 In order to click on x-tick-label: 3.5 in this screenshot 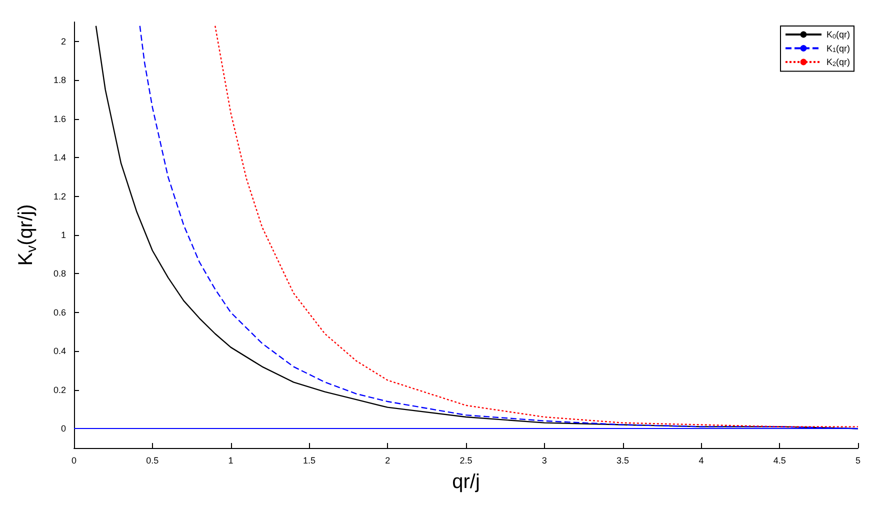, I will do `click(623, 461)`.